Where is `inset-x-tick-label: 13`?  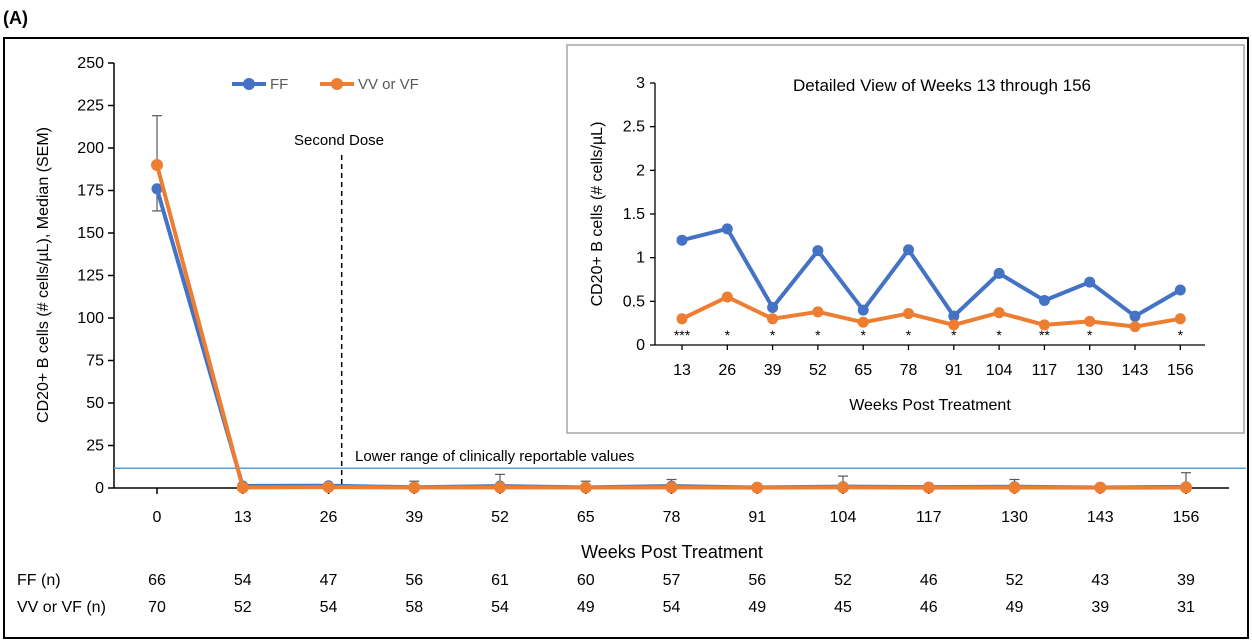 inset-x-tick-label: 13 is located at coordinates (682, 370).